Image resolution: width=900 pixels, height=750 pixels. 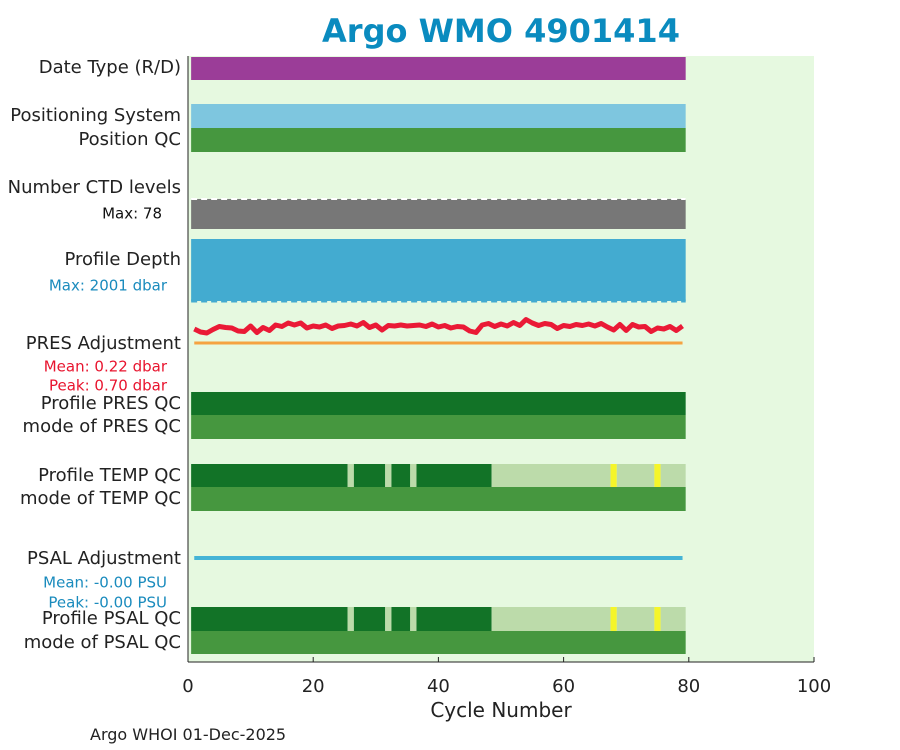 What do you see at coordinates (438, 499) in the screenshot?
I see `mode-temp-qc-bar` at bounding box center [438, 499].